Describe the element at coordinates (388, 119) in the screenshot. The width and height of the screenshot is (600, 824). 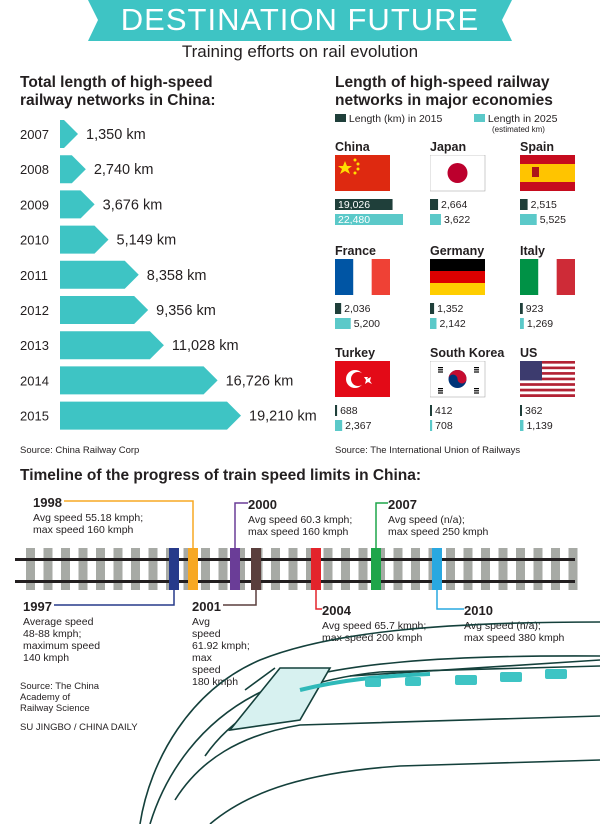
I see `econ-legend: Length (km) in 2015` at that location.